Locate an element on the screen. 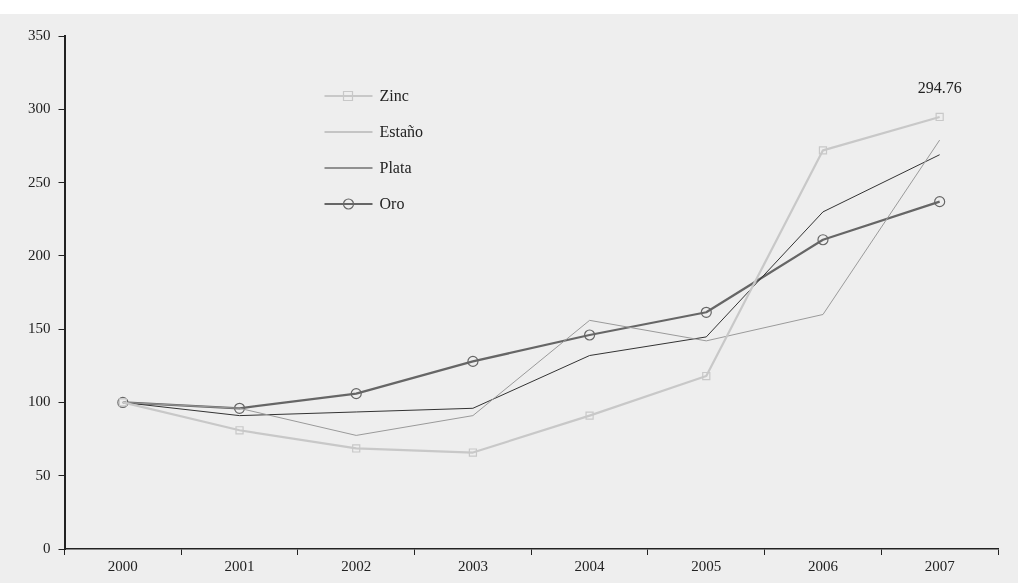 The image size is (1018, 583). y-tick-label: 300 is located at coordinates (39, 108).